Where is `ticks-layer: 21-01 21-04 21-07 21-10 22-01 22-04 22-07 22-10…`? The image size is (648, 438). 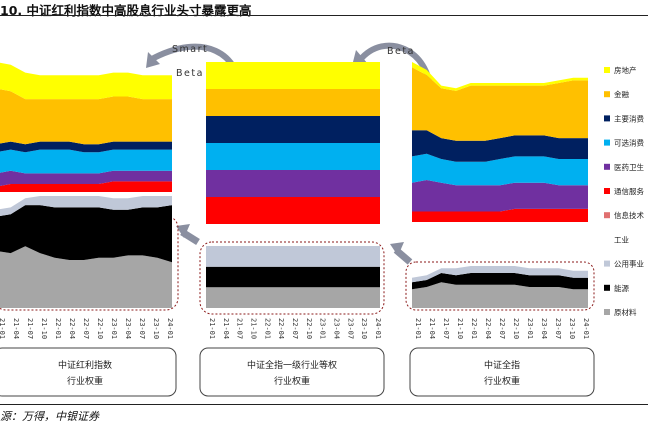 ticks-layer: 21-01 21-04 21-07 21-10 22-01 22-04 22-07 22-10… is located at coordinates (295, 328).